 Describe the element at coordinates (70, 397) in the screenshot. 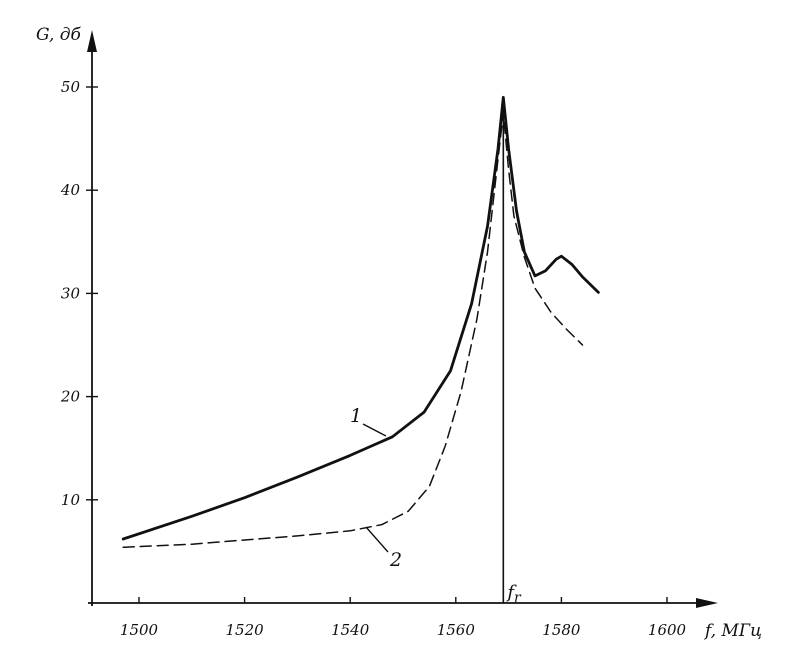

I see `y-tick-label: 20` at that location.